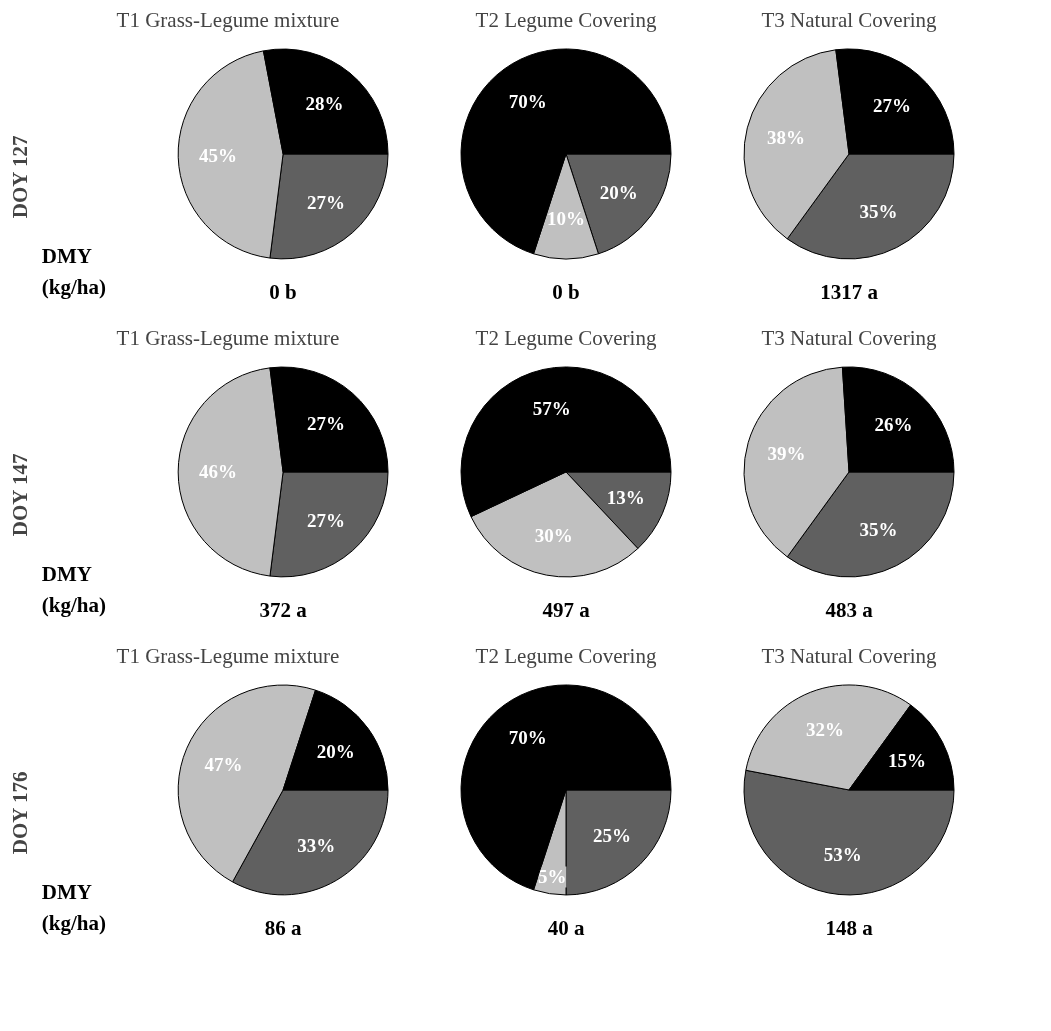  What do you see at coordinates (825, 729) in the screenshot?
I see `data-label: 32%` at bounding box center [825, 729].